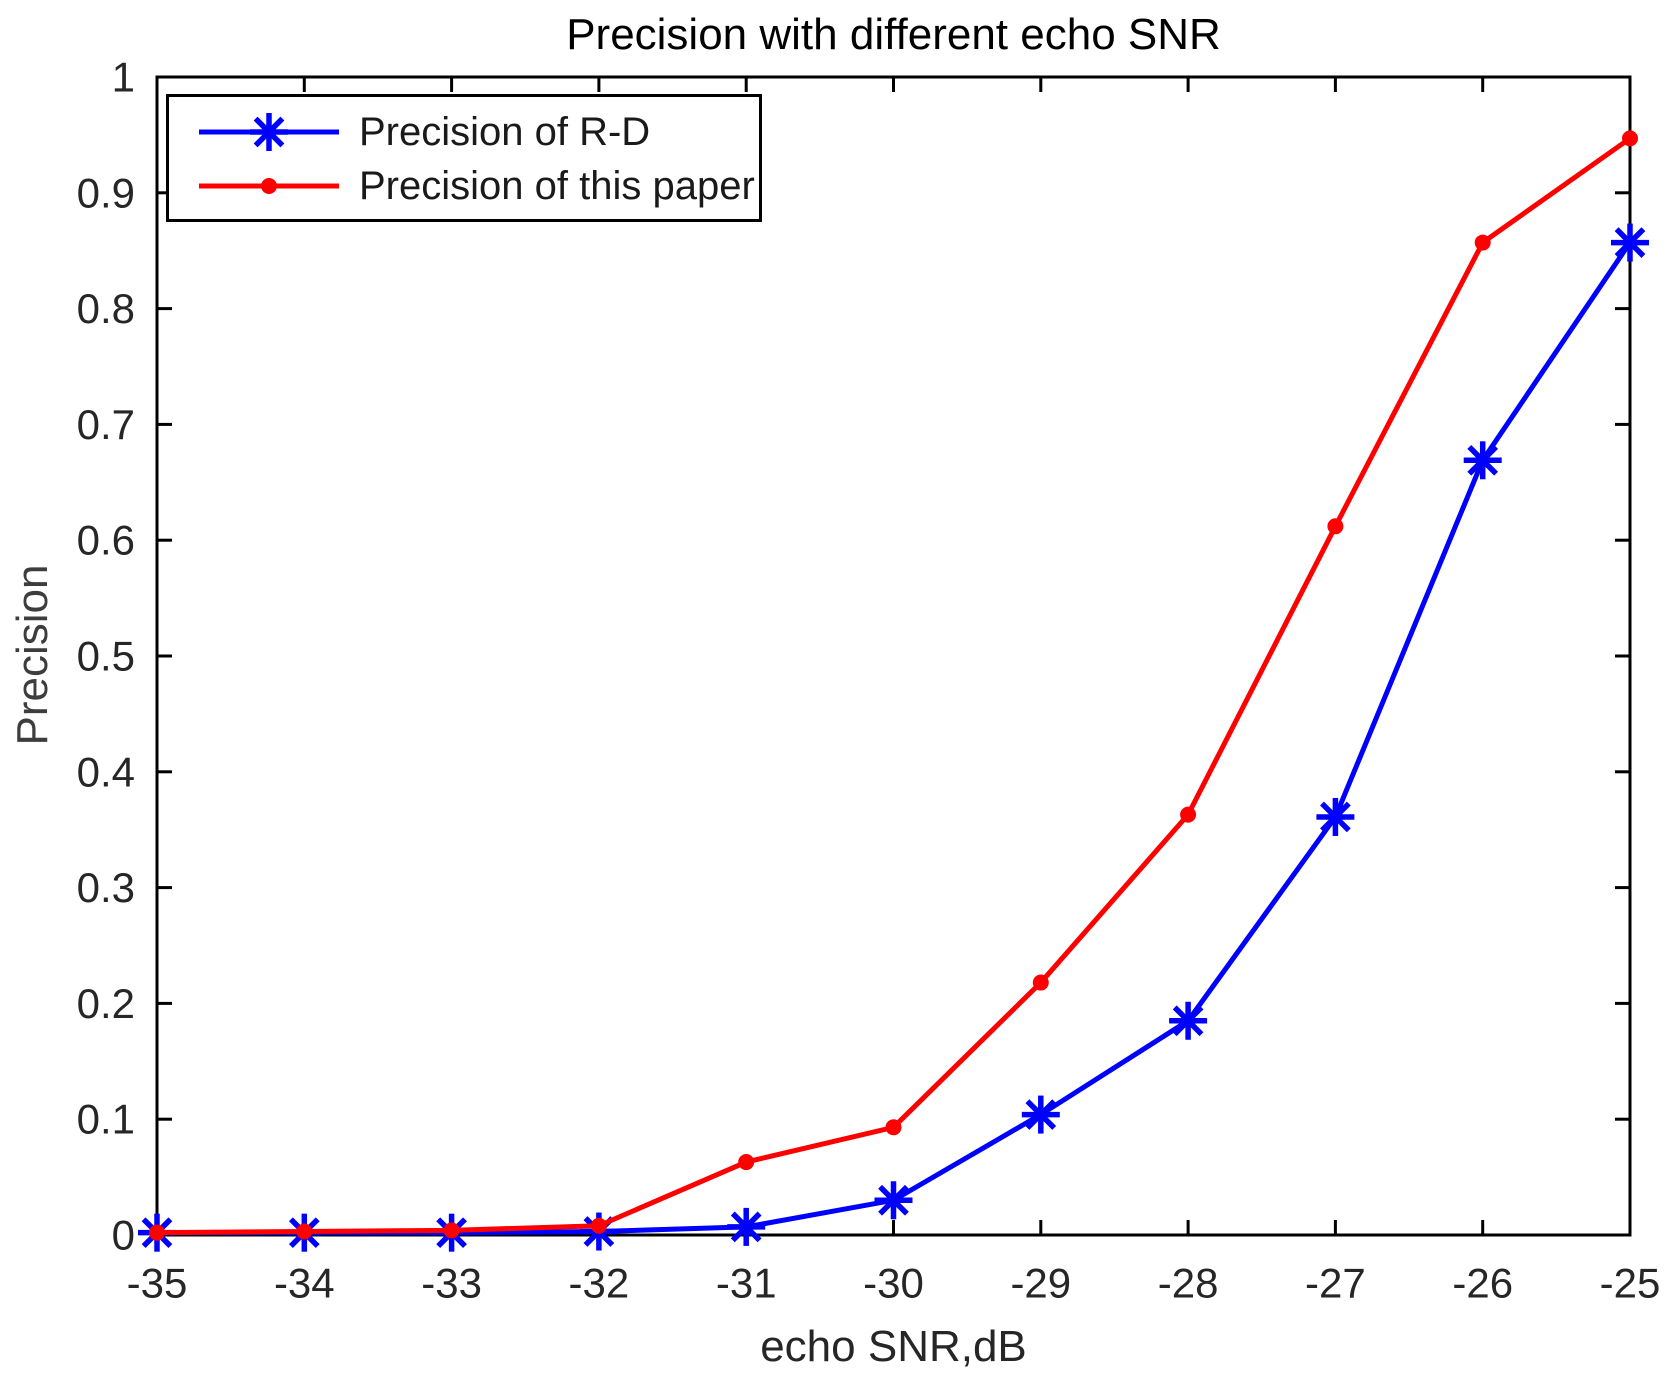 The width and height of the screenshot is (1673, 1391). Describe the element at coordinates (304, 1282) in the screenshot. I see `x-tick-label: -34` at that location.